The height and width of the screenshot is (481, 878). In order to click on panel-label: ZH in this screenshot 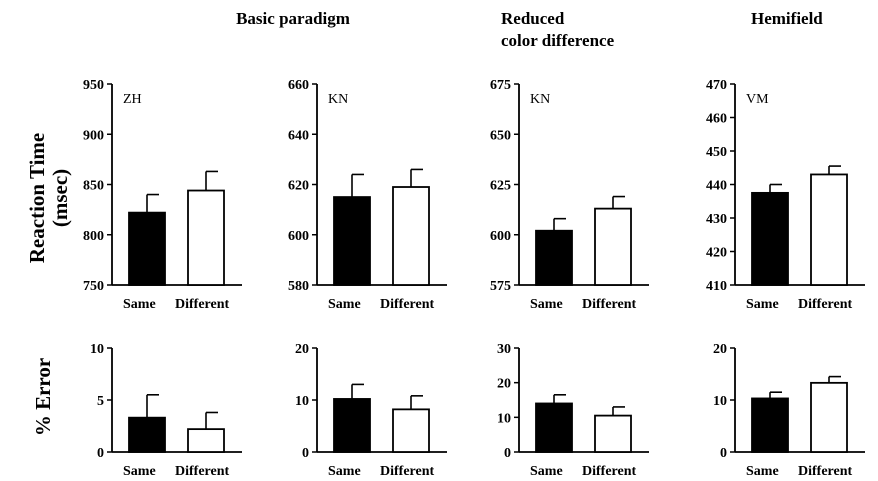, I will do `click(132, 99)`.